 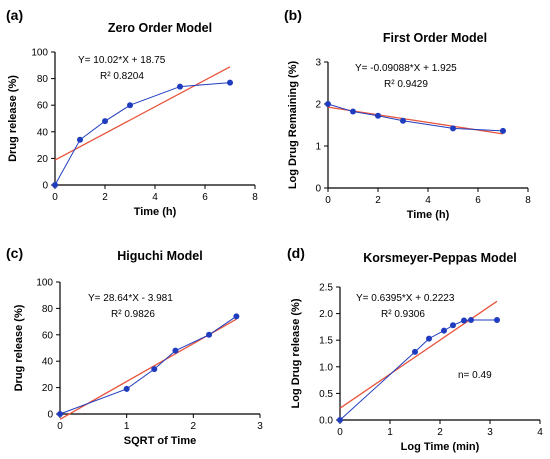 I want to click on chart-title: Higuchi Model, so click(x=159, y=256).